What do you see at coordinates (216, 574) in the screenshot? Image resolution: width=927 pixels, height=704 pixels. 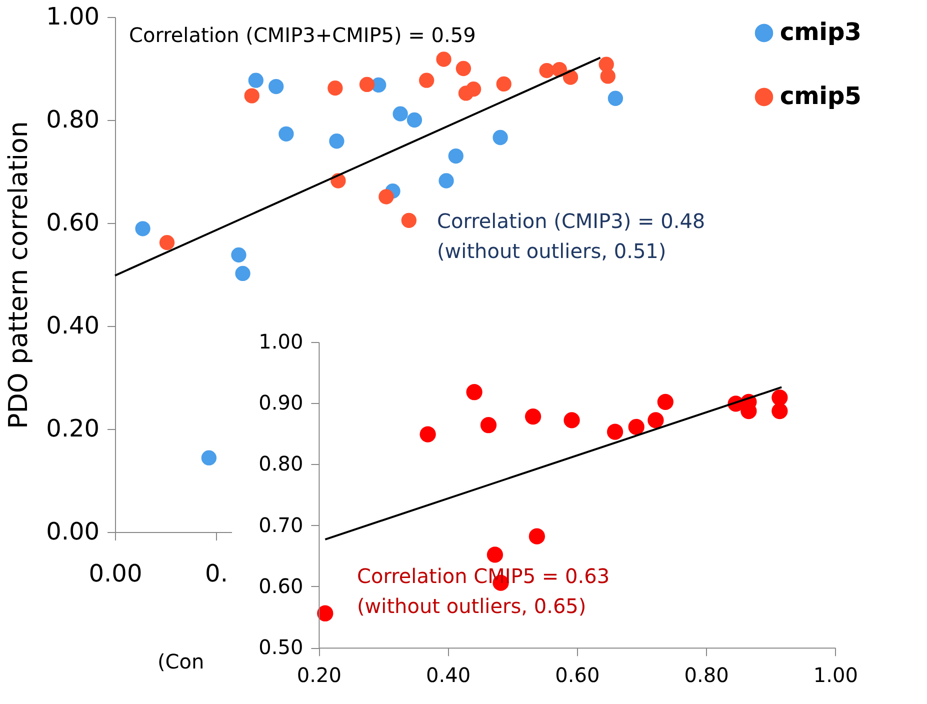 I see `x-tick-label: 0.` at bounding box center [216, 574].